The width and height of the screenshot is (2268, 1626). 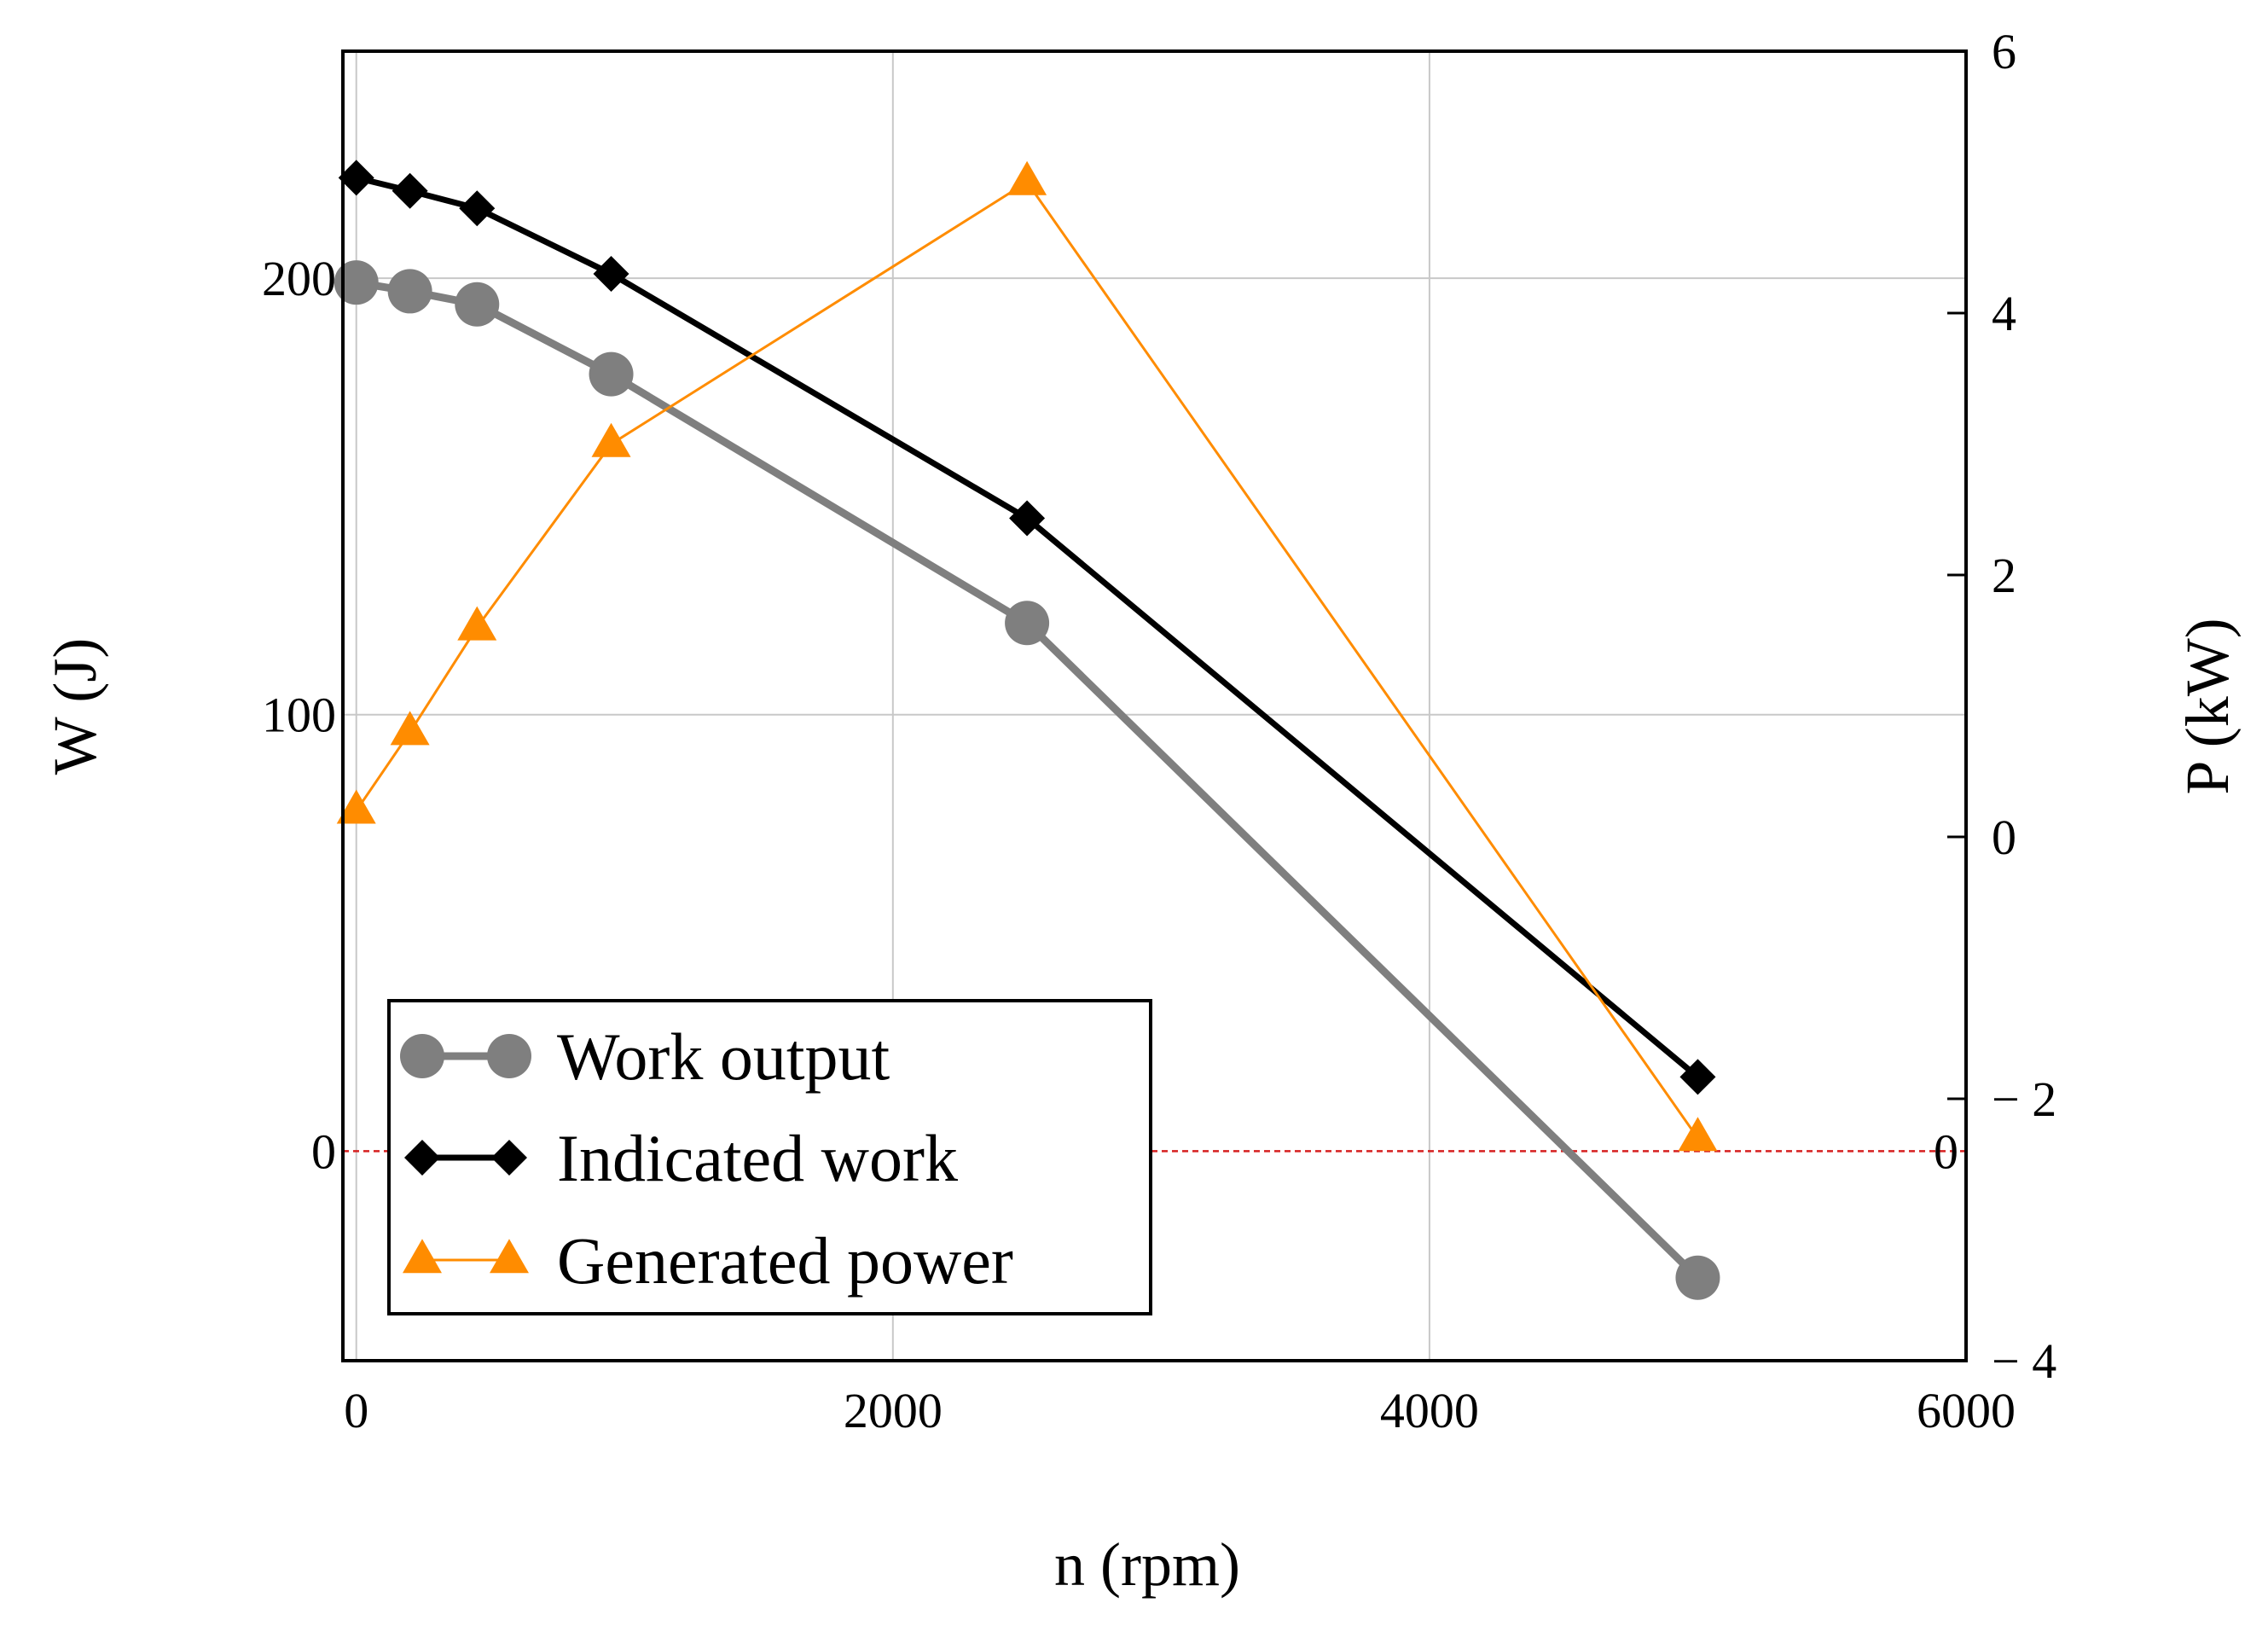 What do you see at coordinates (356, 1410) in the screenshot?
I see `x-tick-label: 0` at bounding box center [356, 1410].